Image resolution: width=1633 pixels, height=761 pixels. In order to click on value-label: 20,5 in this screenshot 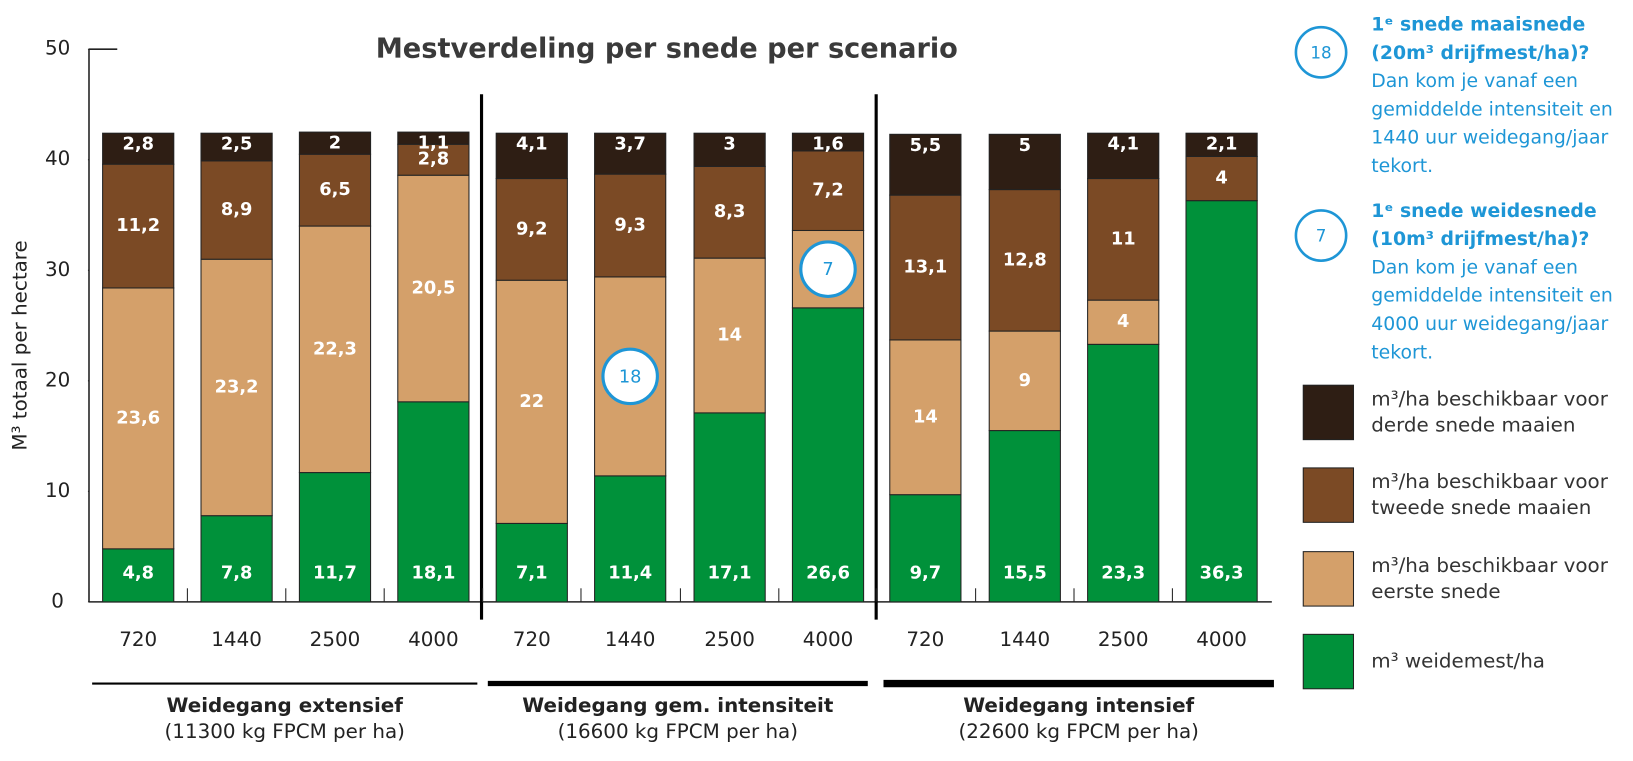, I will do `click(433, 288)`.